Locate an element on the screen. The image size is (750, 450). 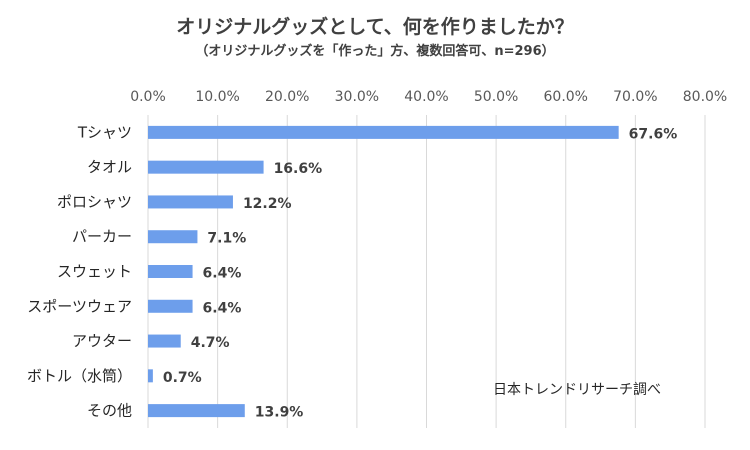
category-label: タオル is located at coordinates (109, 167).